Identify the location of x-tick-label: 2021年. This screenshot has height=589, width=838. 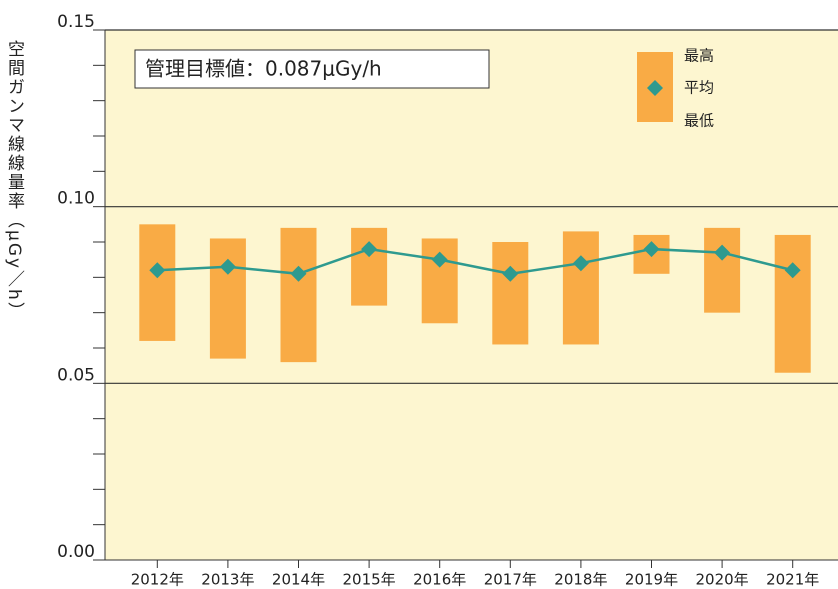
(792, 580).